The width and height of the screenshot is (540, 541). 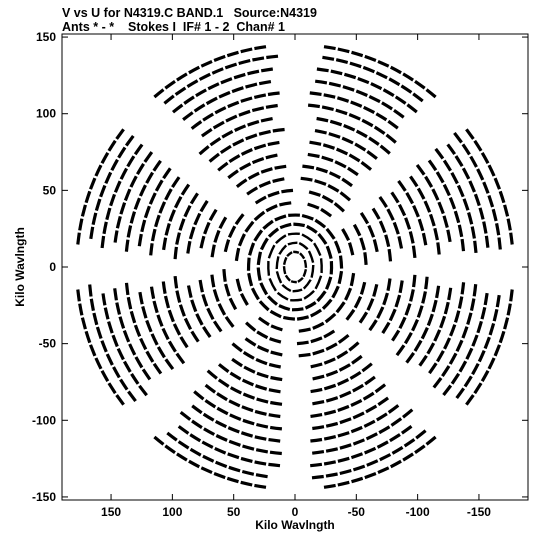 What do you see at coordinates (418, 512) in the screenshot?
I see `x-tick-label: -100` at bounding box center [418, 512].